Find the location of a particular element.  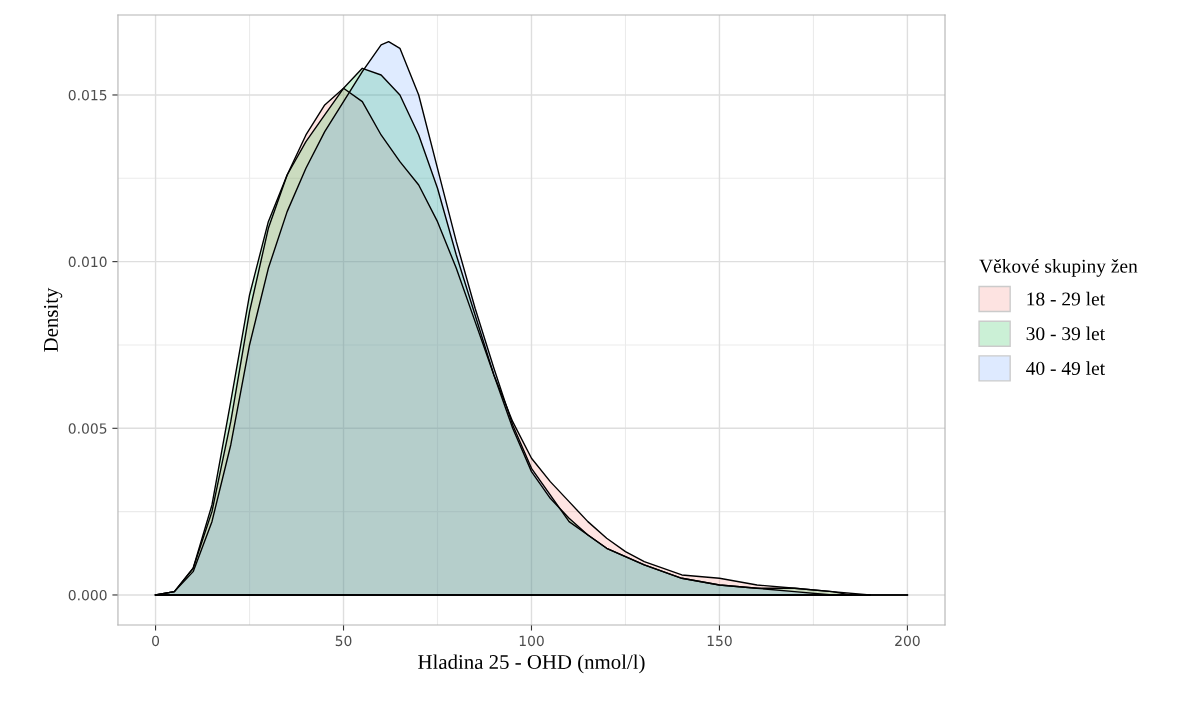

legend-title: Věkové skupiny žen is located at coordinates (1058, 268).